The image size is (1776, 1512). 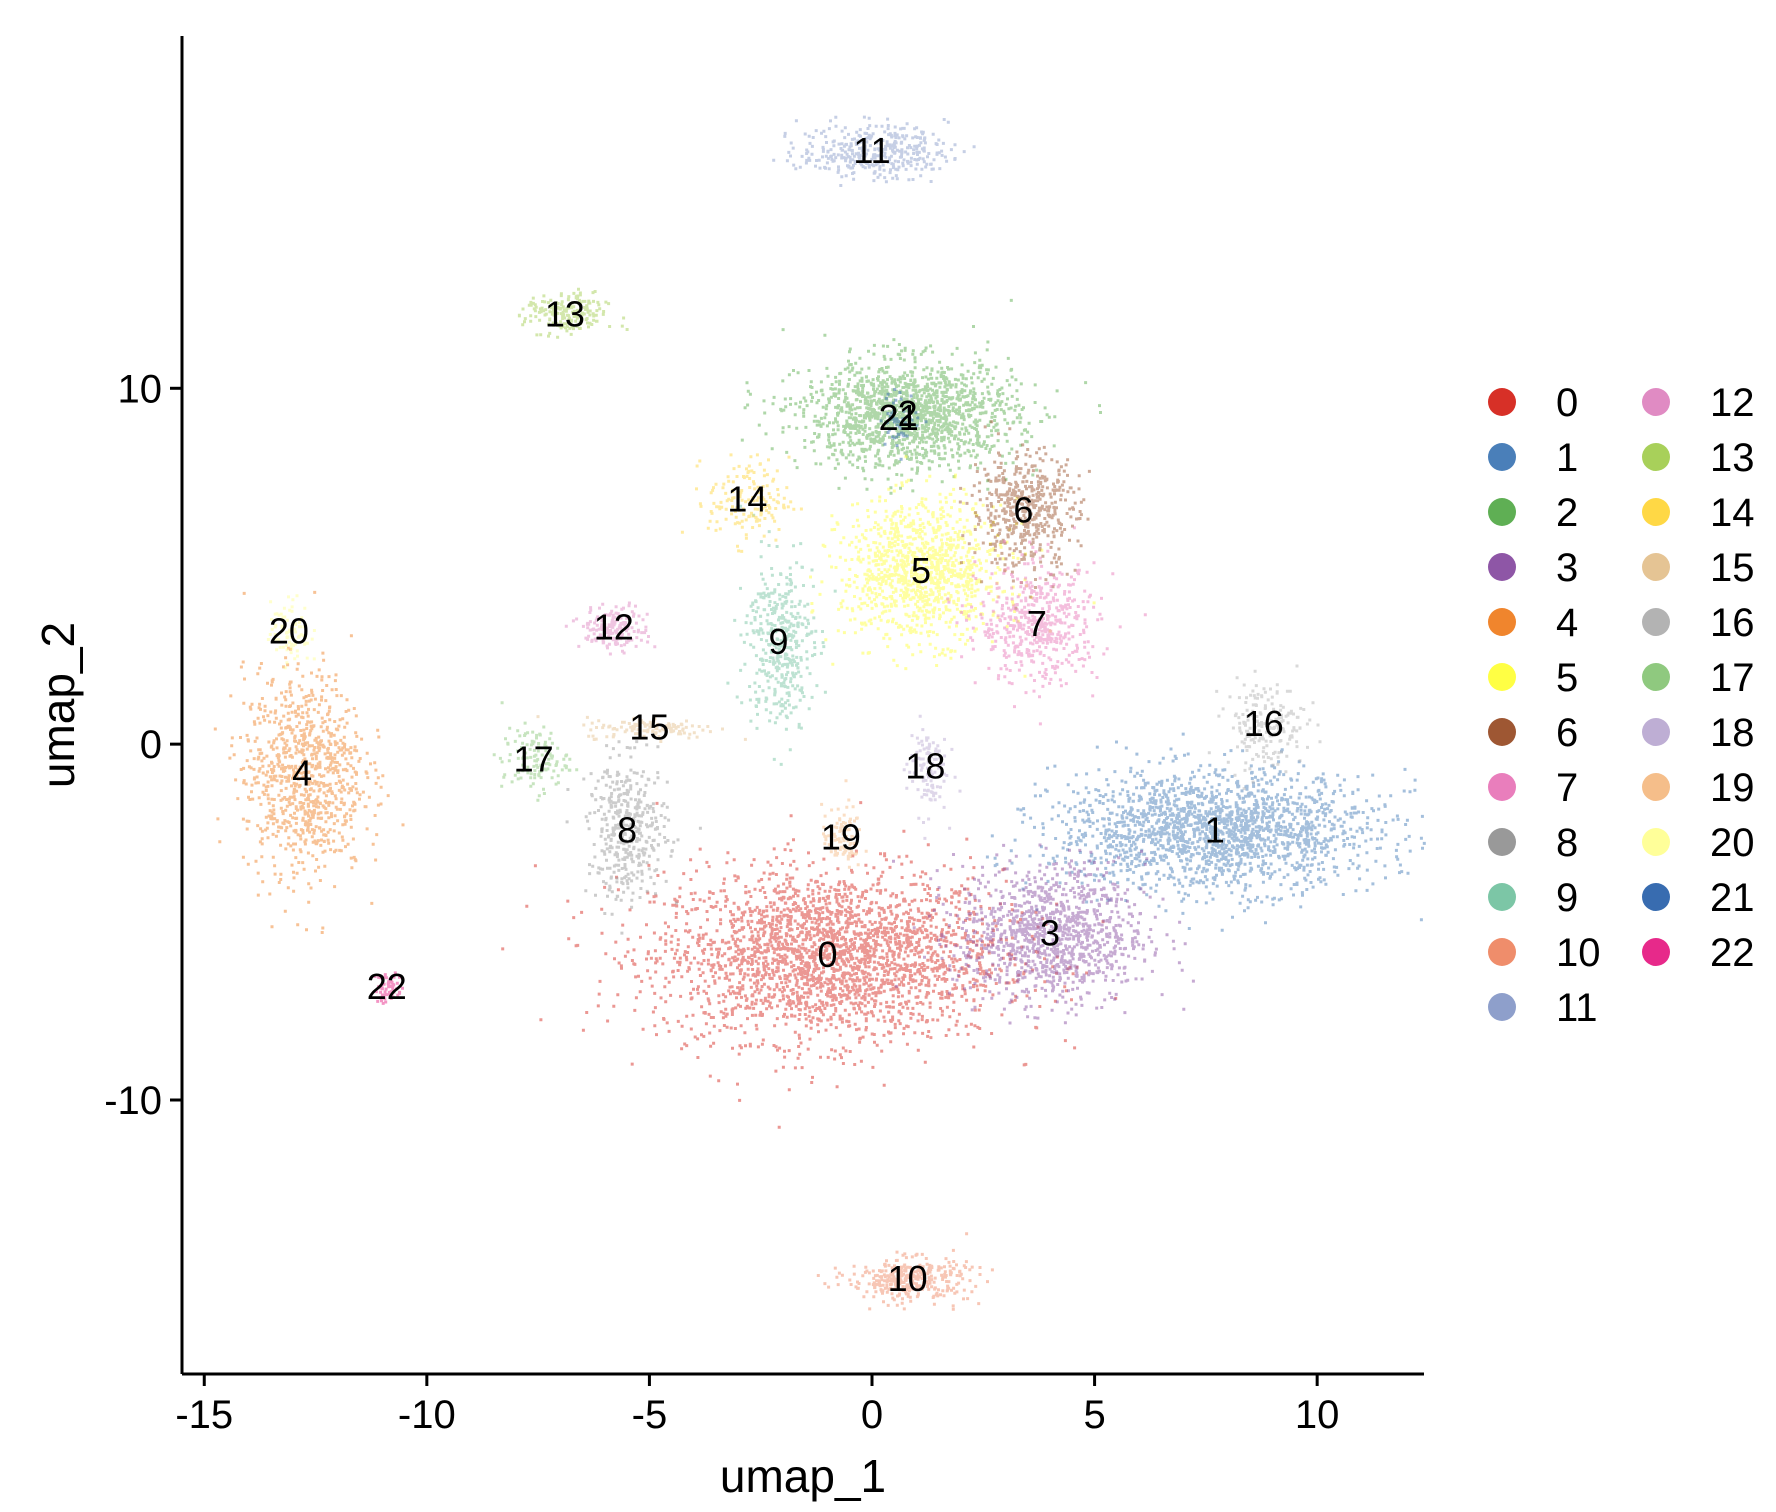 I want to click on y-tick-label: -10, so click(x=133, y=1101).